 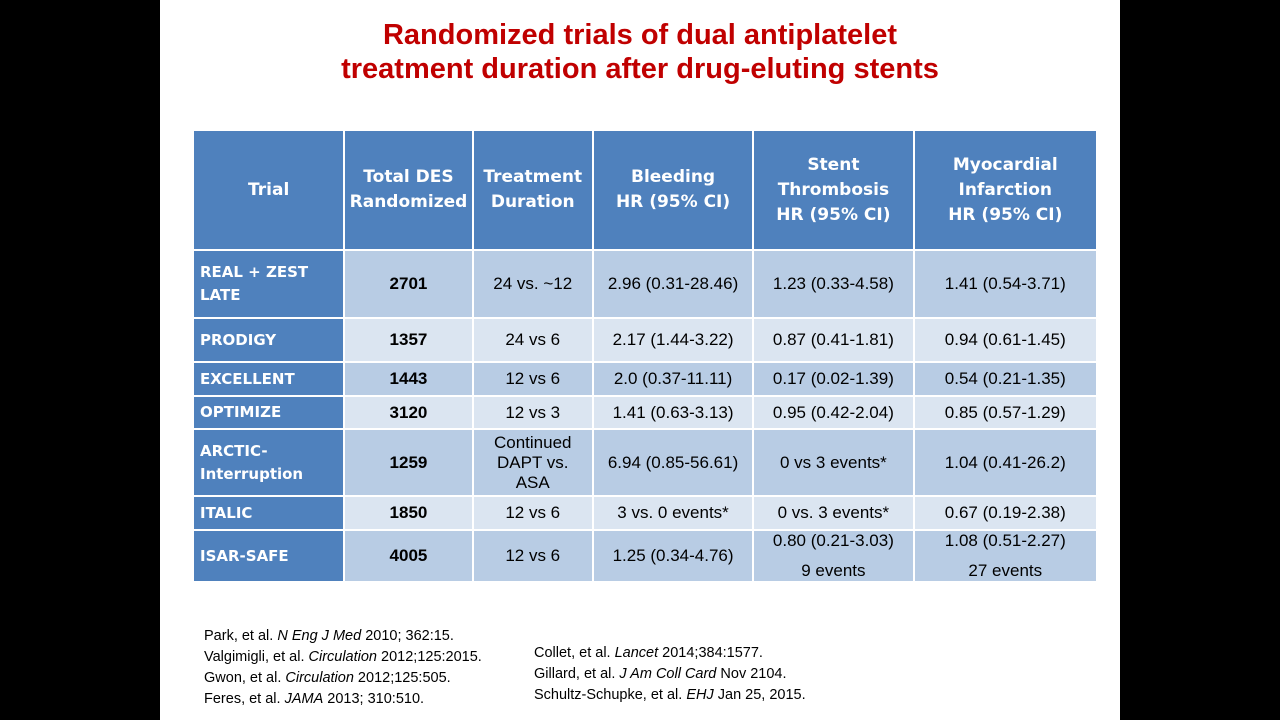 I want to click on mi-hr: 0.85 (0.57-1.29), so click(x=1005, y=412).